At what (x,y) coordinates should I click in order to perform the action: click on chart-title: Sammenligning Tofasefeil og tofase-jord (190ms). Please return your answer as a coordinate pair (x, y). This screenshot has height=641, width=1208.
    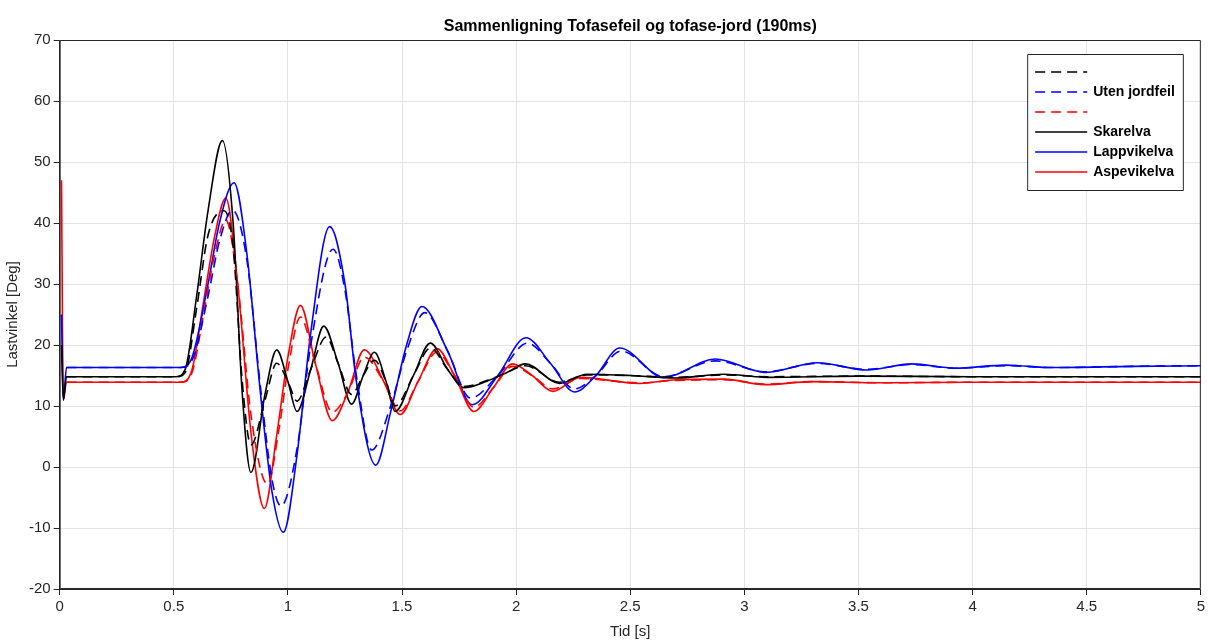
    Looking at the image, I should click on (630, 26).